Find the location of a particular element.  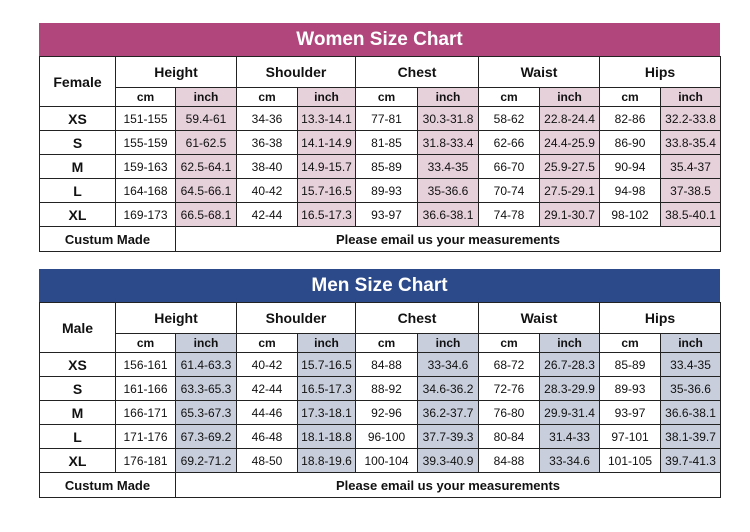

cm-cell: 93-97 is located at coordinates (630, 412).